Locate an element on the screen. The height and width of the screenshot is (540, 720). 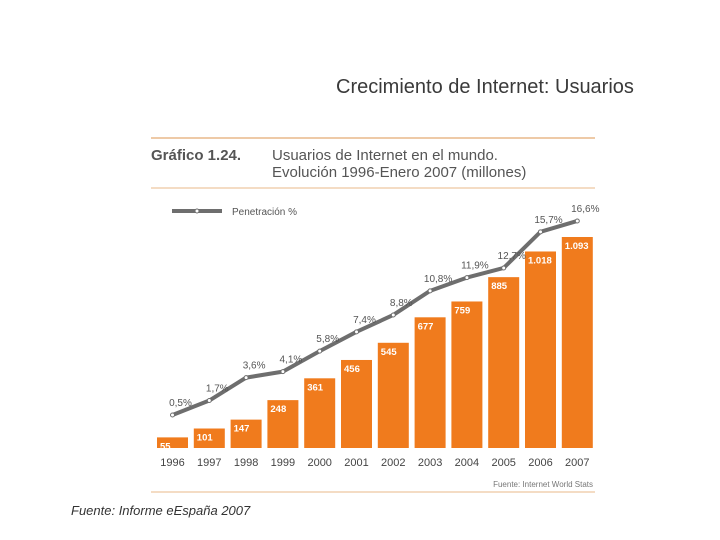
x-tick-2002: 2002 is located at coordinates (393, 463).